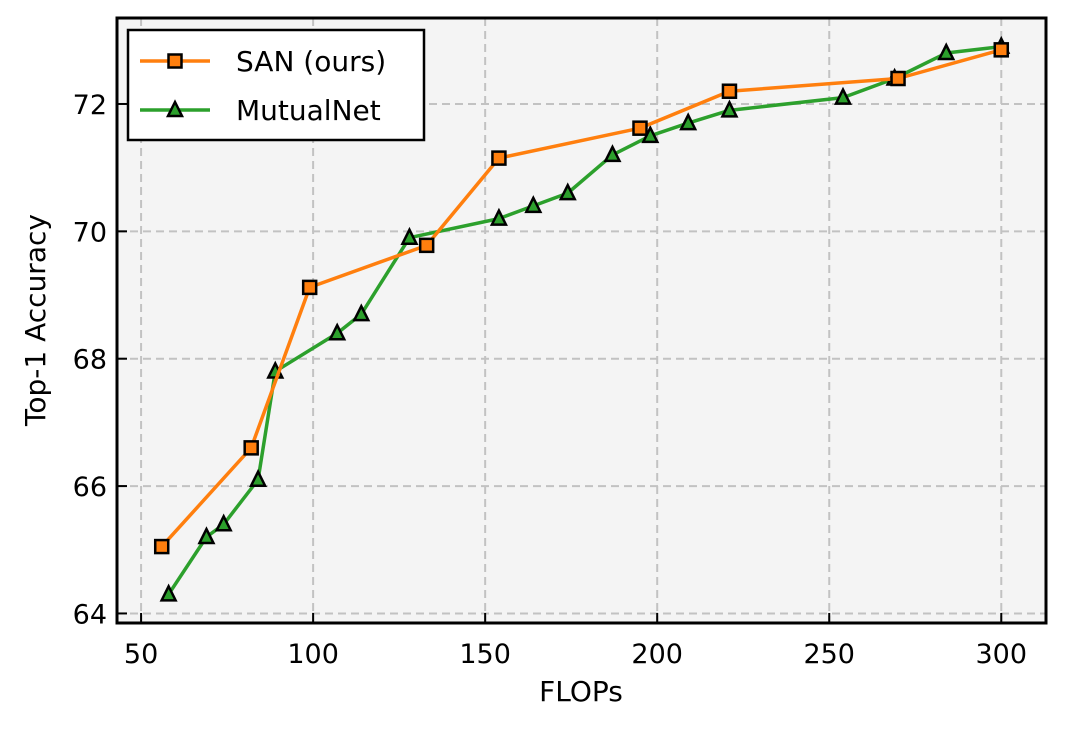 The height and width of the screenshot is (730, 1066). What do you see at coordinates (485, 654) in the screenshot?
I see `x-tick-label: 150` at bounding box center [485, 654].